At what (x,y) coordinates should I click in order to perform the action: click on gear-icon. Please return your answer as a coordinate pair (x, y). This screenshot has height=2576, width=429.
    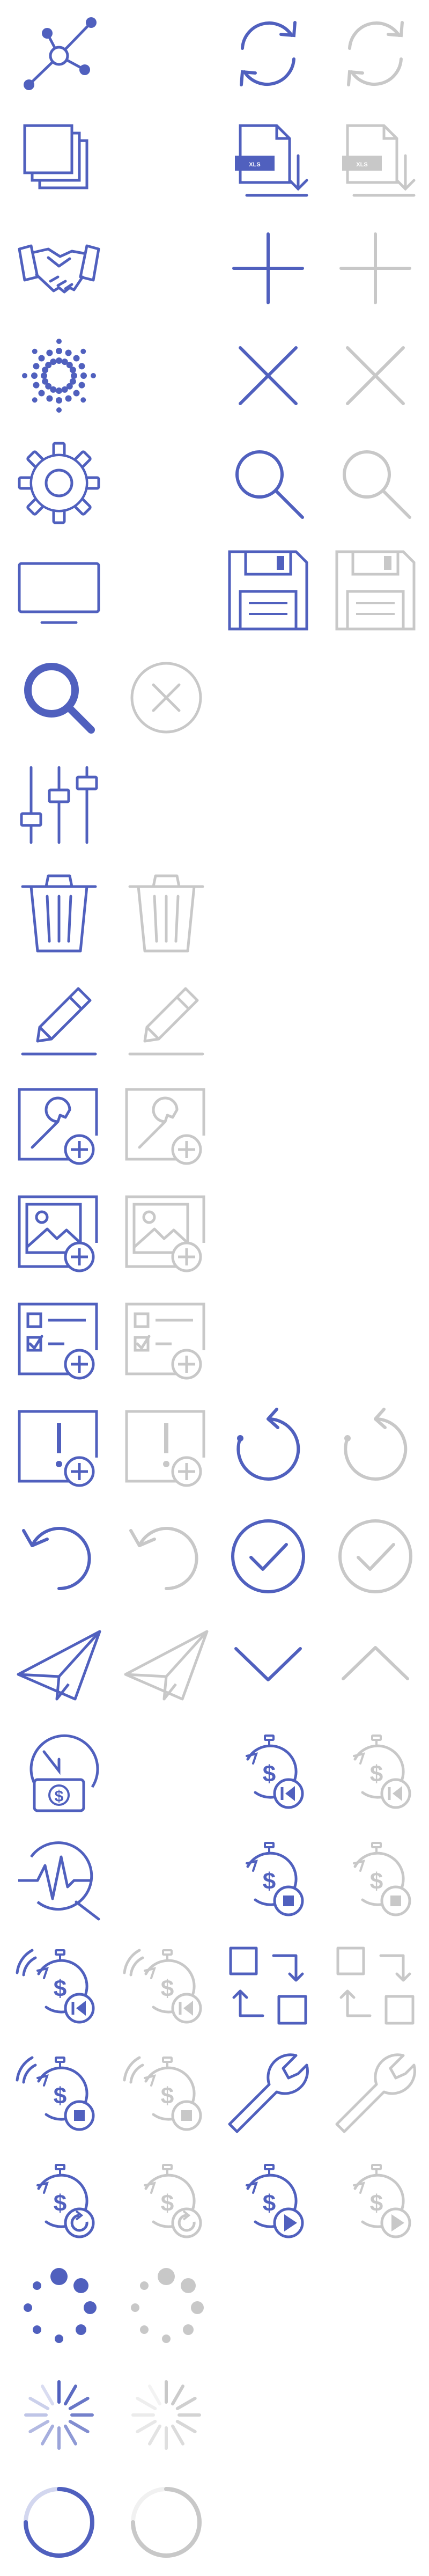
    Looking at the image, I should click on (59, 483).